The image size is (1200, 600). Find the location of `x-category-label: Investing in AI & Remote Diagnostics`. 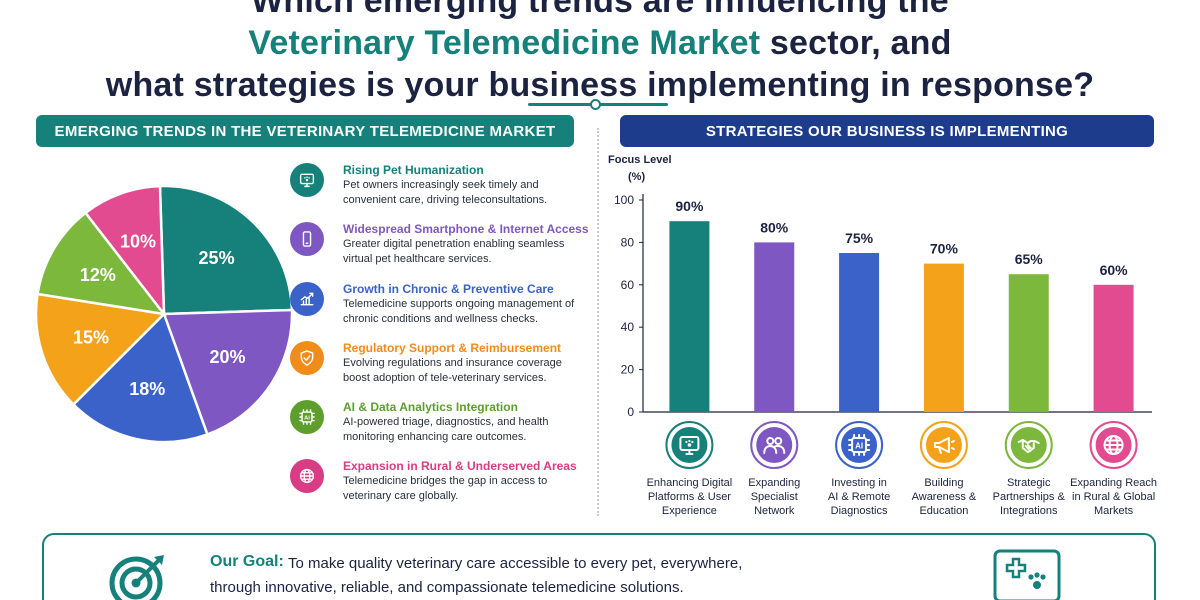

x-category-label: Investing in AI & Remote Diagnostics is located at coordinates (859, 497).